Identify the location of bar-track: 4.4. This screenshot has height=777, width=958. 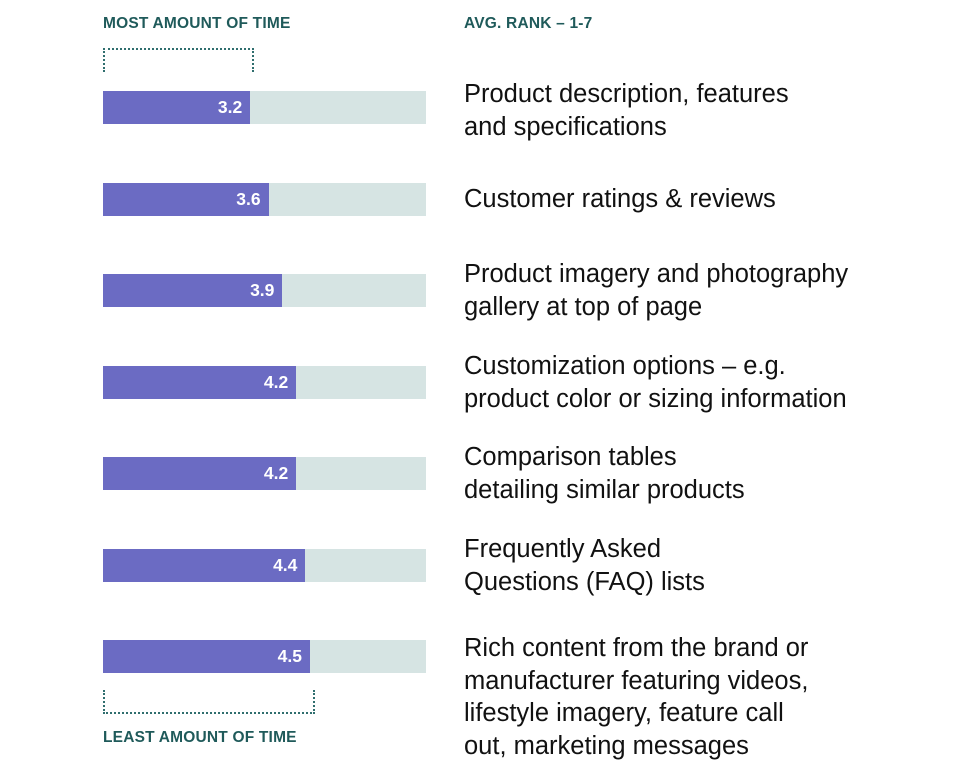
(264, 565).